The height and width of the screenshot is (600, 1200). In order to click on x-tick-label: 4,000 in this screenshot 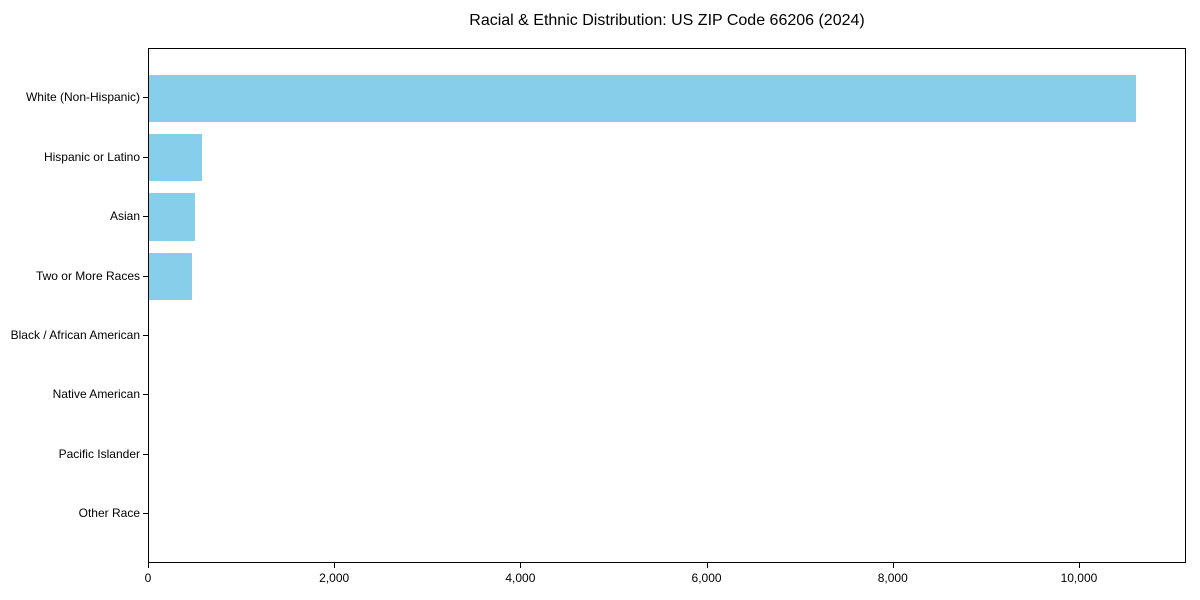, I will do `click(520, 578)`.